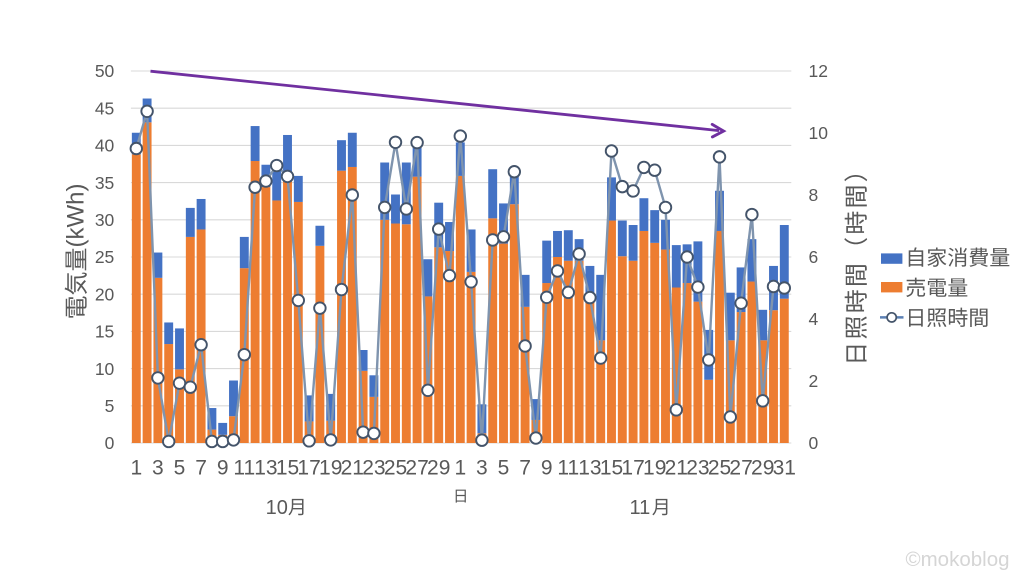  I want to click on svg-text: 45, so click(104, 108).